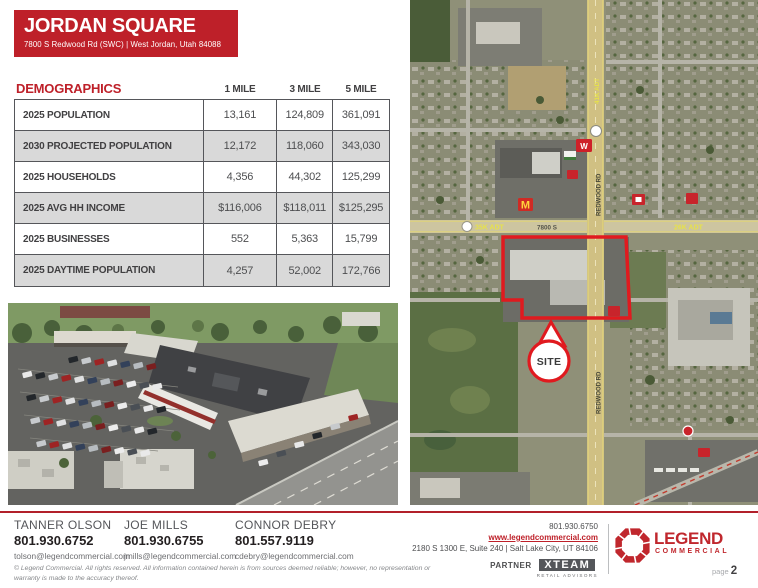 The height and width of the screenshot is (588, 758). I want to click on column-header-1-mile: 1 MILE, so click(240, 89).